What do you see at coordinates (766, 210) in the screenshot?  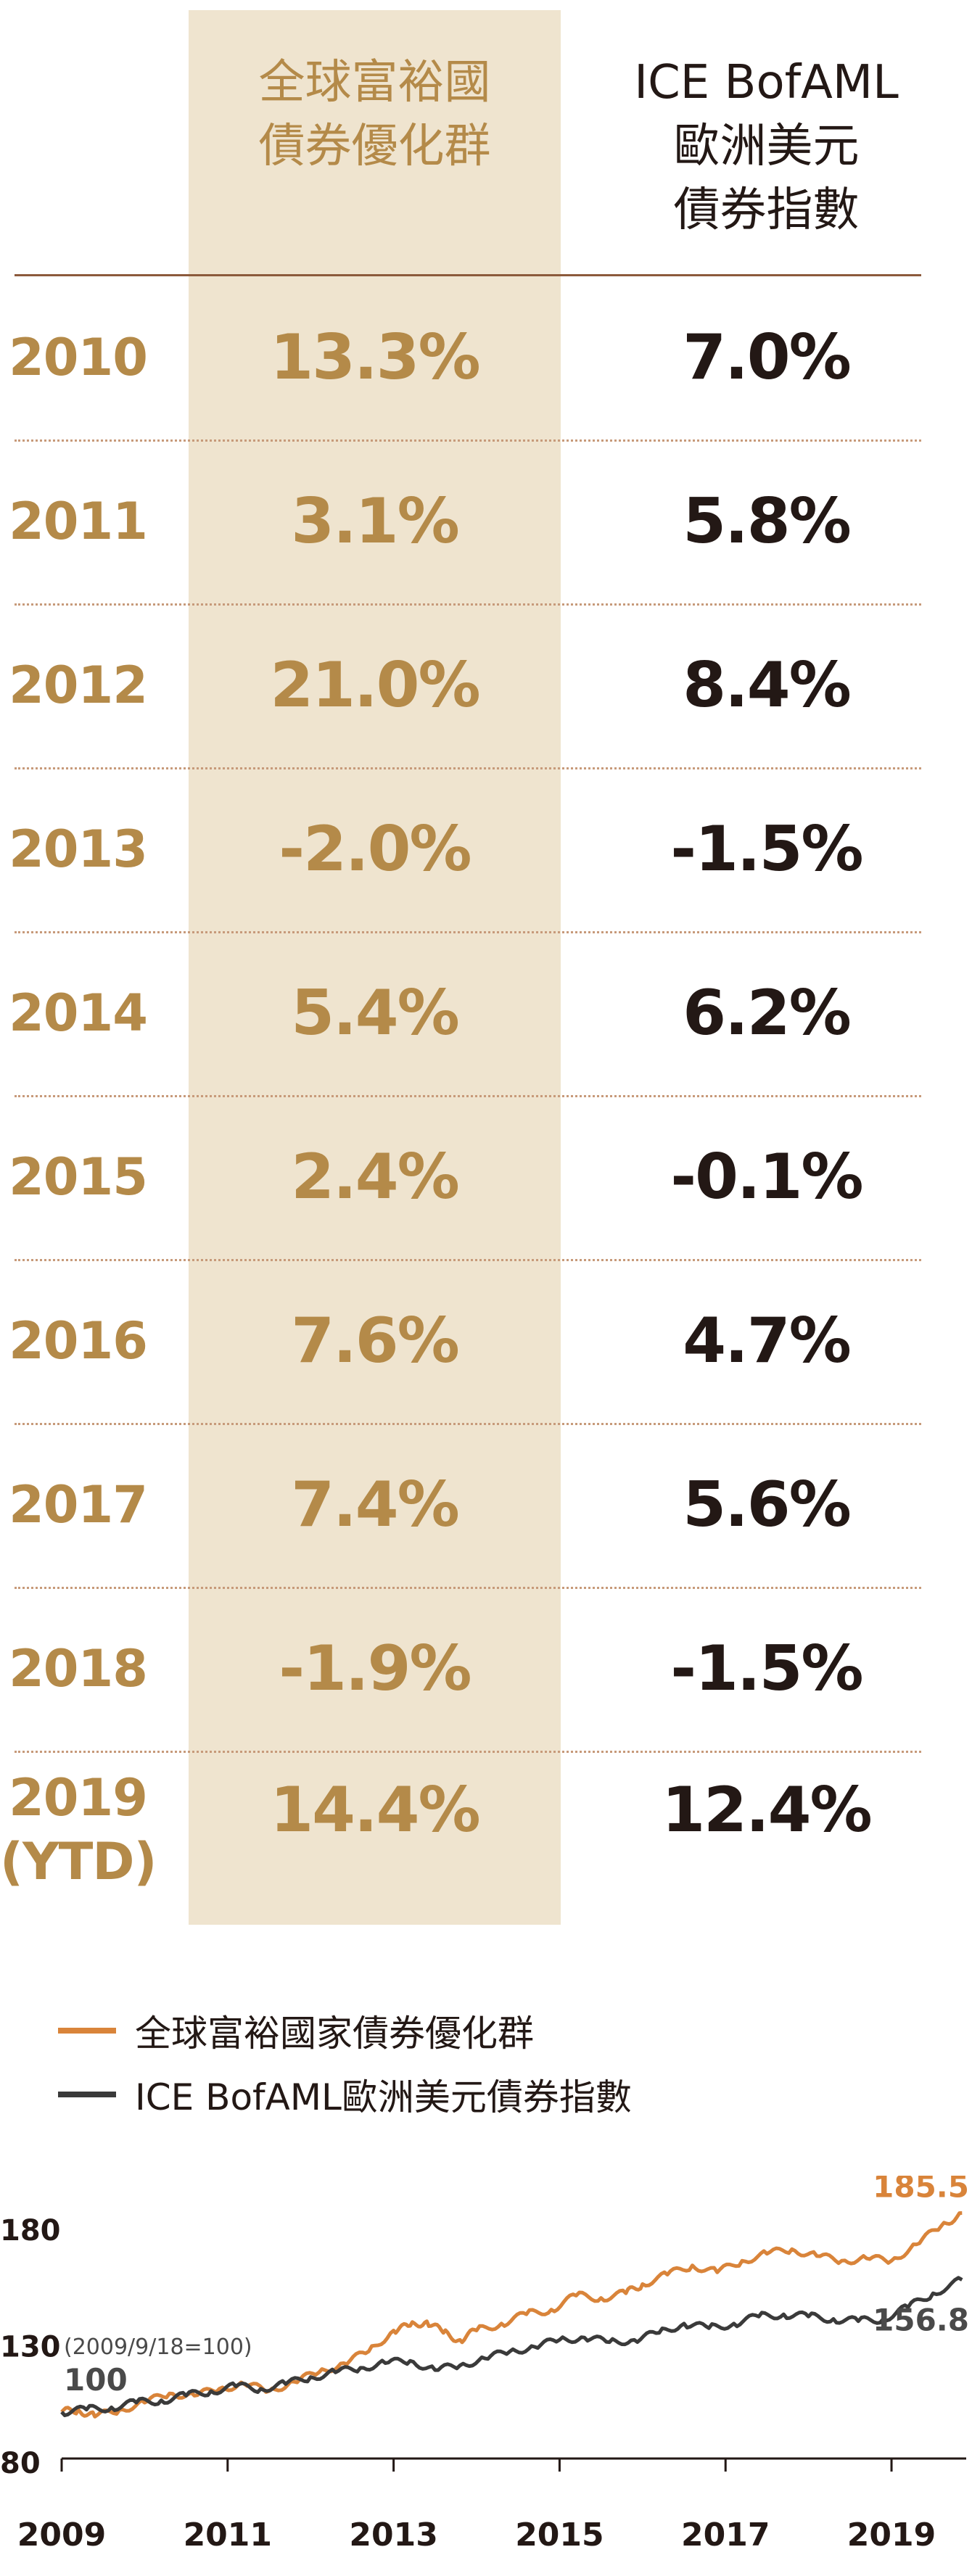 I see `index-header-line-3: 債券指數` at bounding box center [766, 210].